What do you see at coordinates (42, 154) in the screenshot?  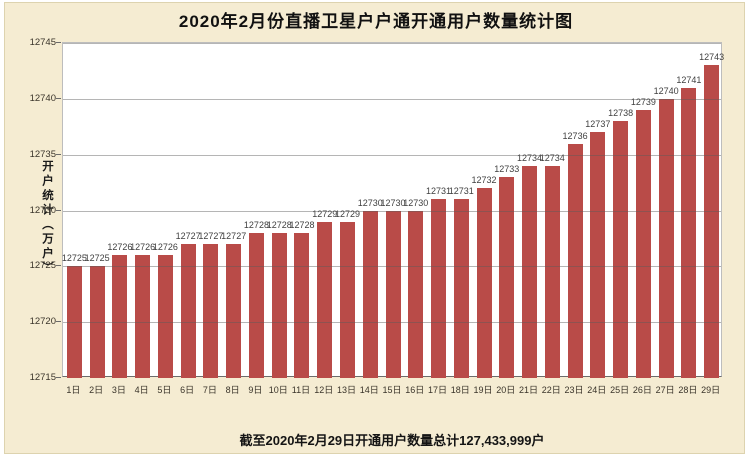 I see `y-tick-label: 12735` at bounding box center [42, 154].